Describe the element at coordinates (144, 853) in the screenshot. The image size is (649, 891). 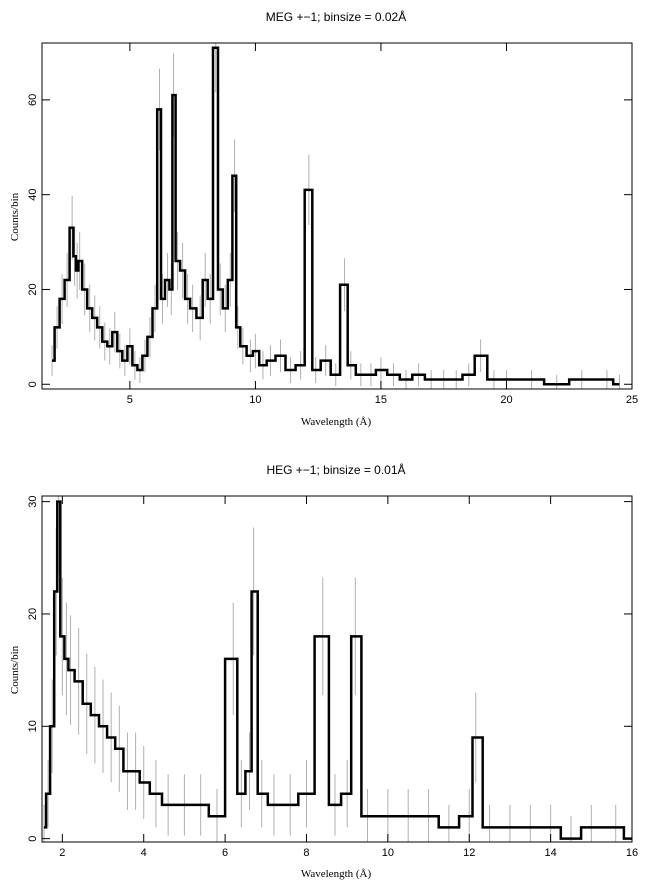
I see `heg-x-tick-label: 4` at that location.